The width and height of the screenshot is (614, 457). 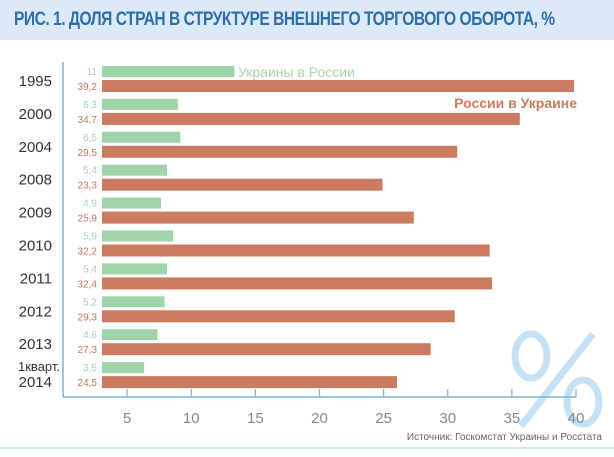 What do you see at coordinates (88, 284) in the screenshot?
I see `value-label: 32,4` at bounding box center [88, 284].